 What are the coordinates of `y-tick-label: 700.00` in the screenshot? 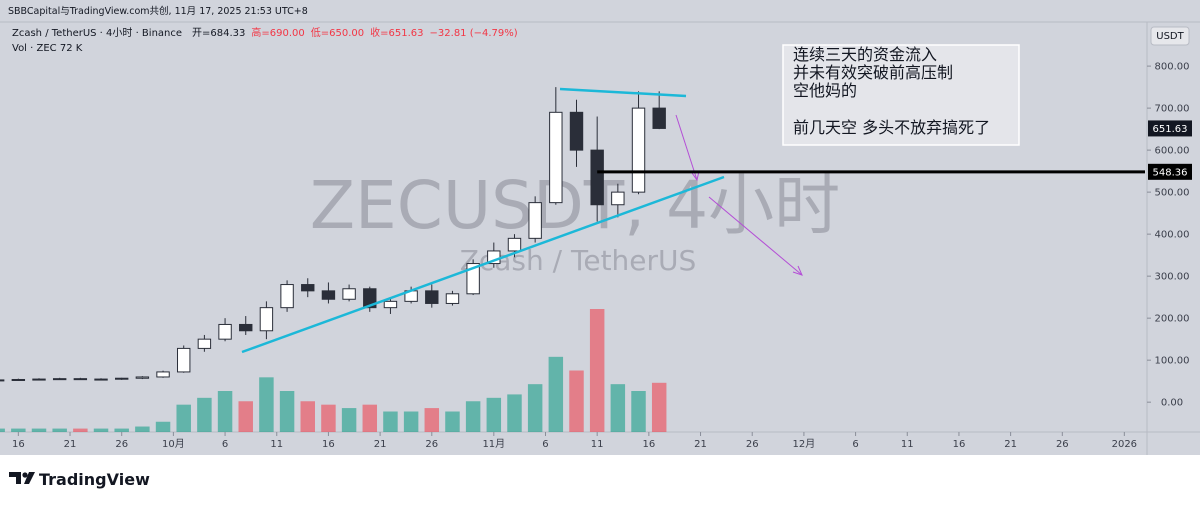 It's located at (1172, 109).